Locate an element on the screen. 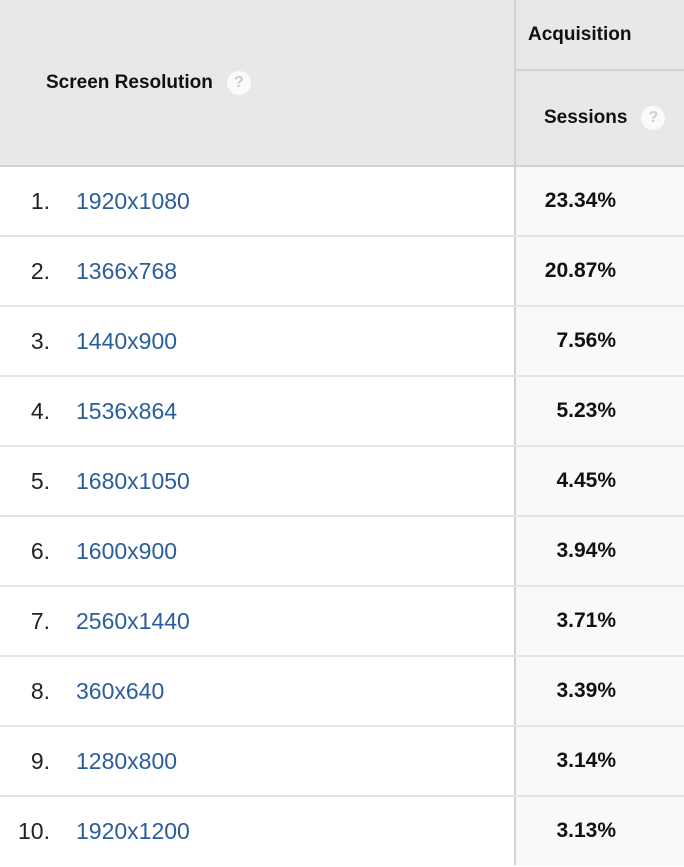  row-index: 5. is located at coordinates (40, 481).